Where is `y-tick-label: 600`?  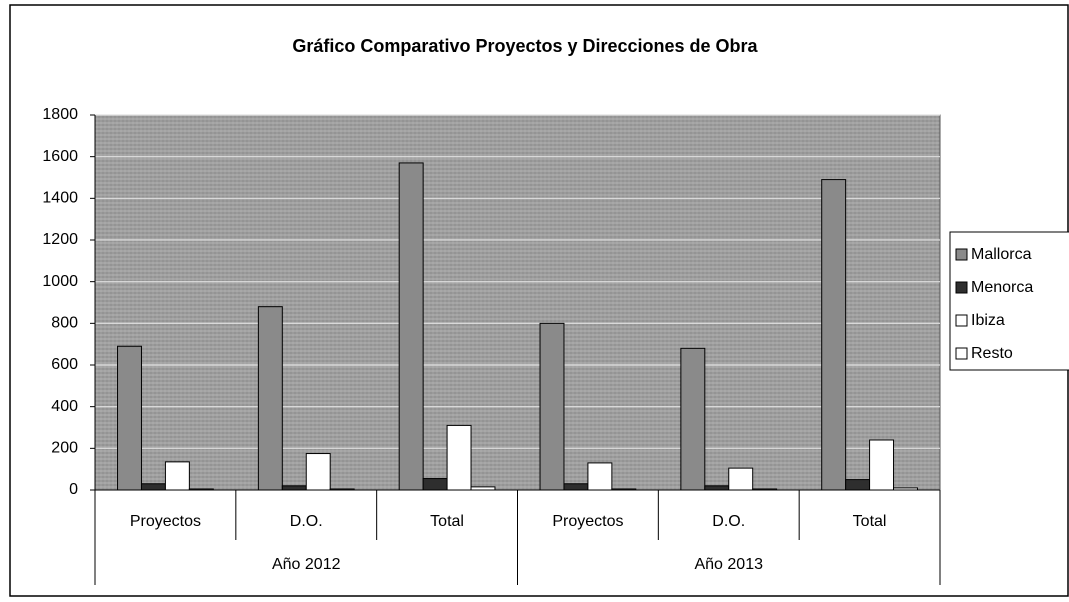
y-tick-label: 600 is located at coordinates (64, 364).